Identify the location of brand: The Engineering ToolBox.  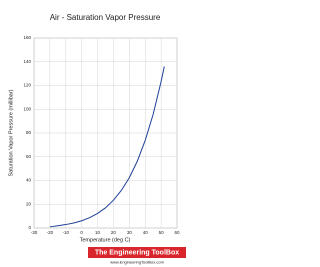
(137, 253).